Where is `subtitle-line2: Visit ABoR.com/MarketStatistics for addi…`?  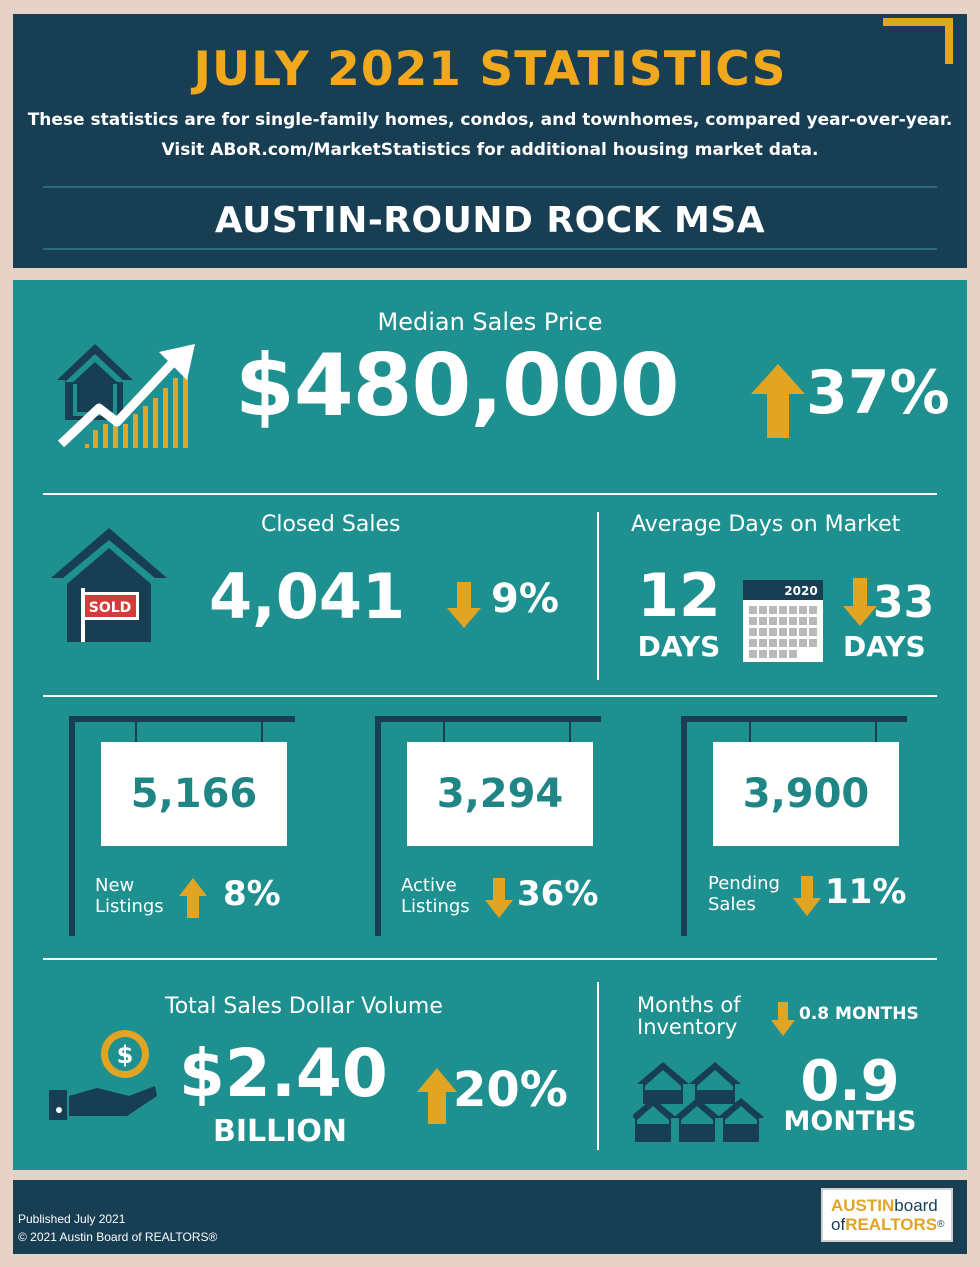
subtitle-line2: Visit ABoR.com/MarketStatistics for addi… is located at coordinates (490, 150).